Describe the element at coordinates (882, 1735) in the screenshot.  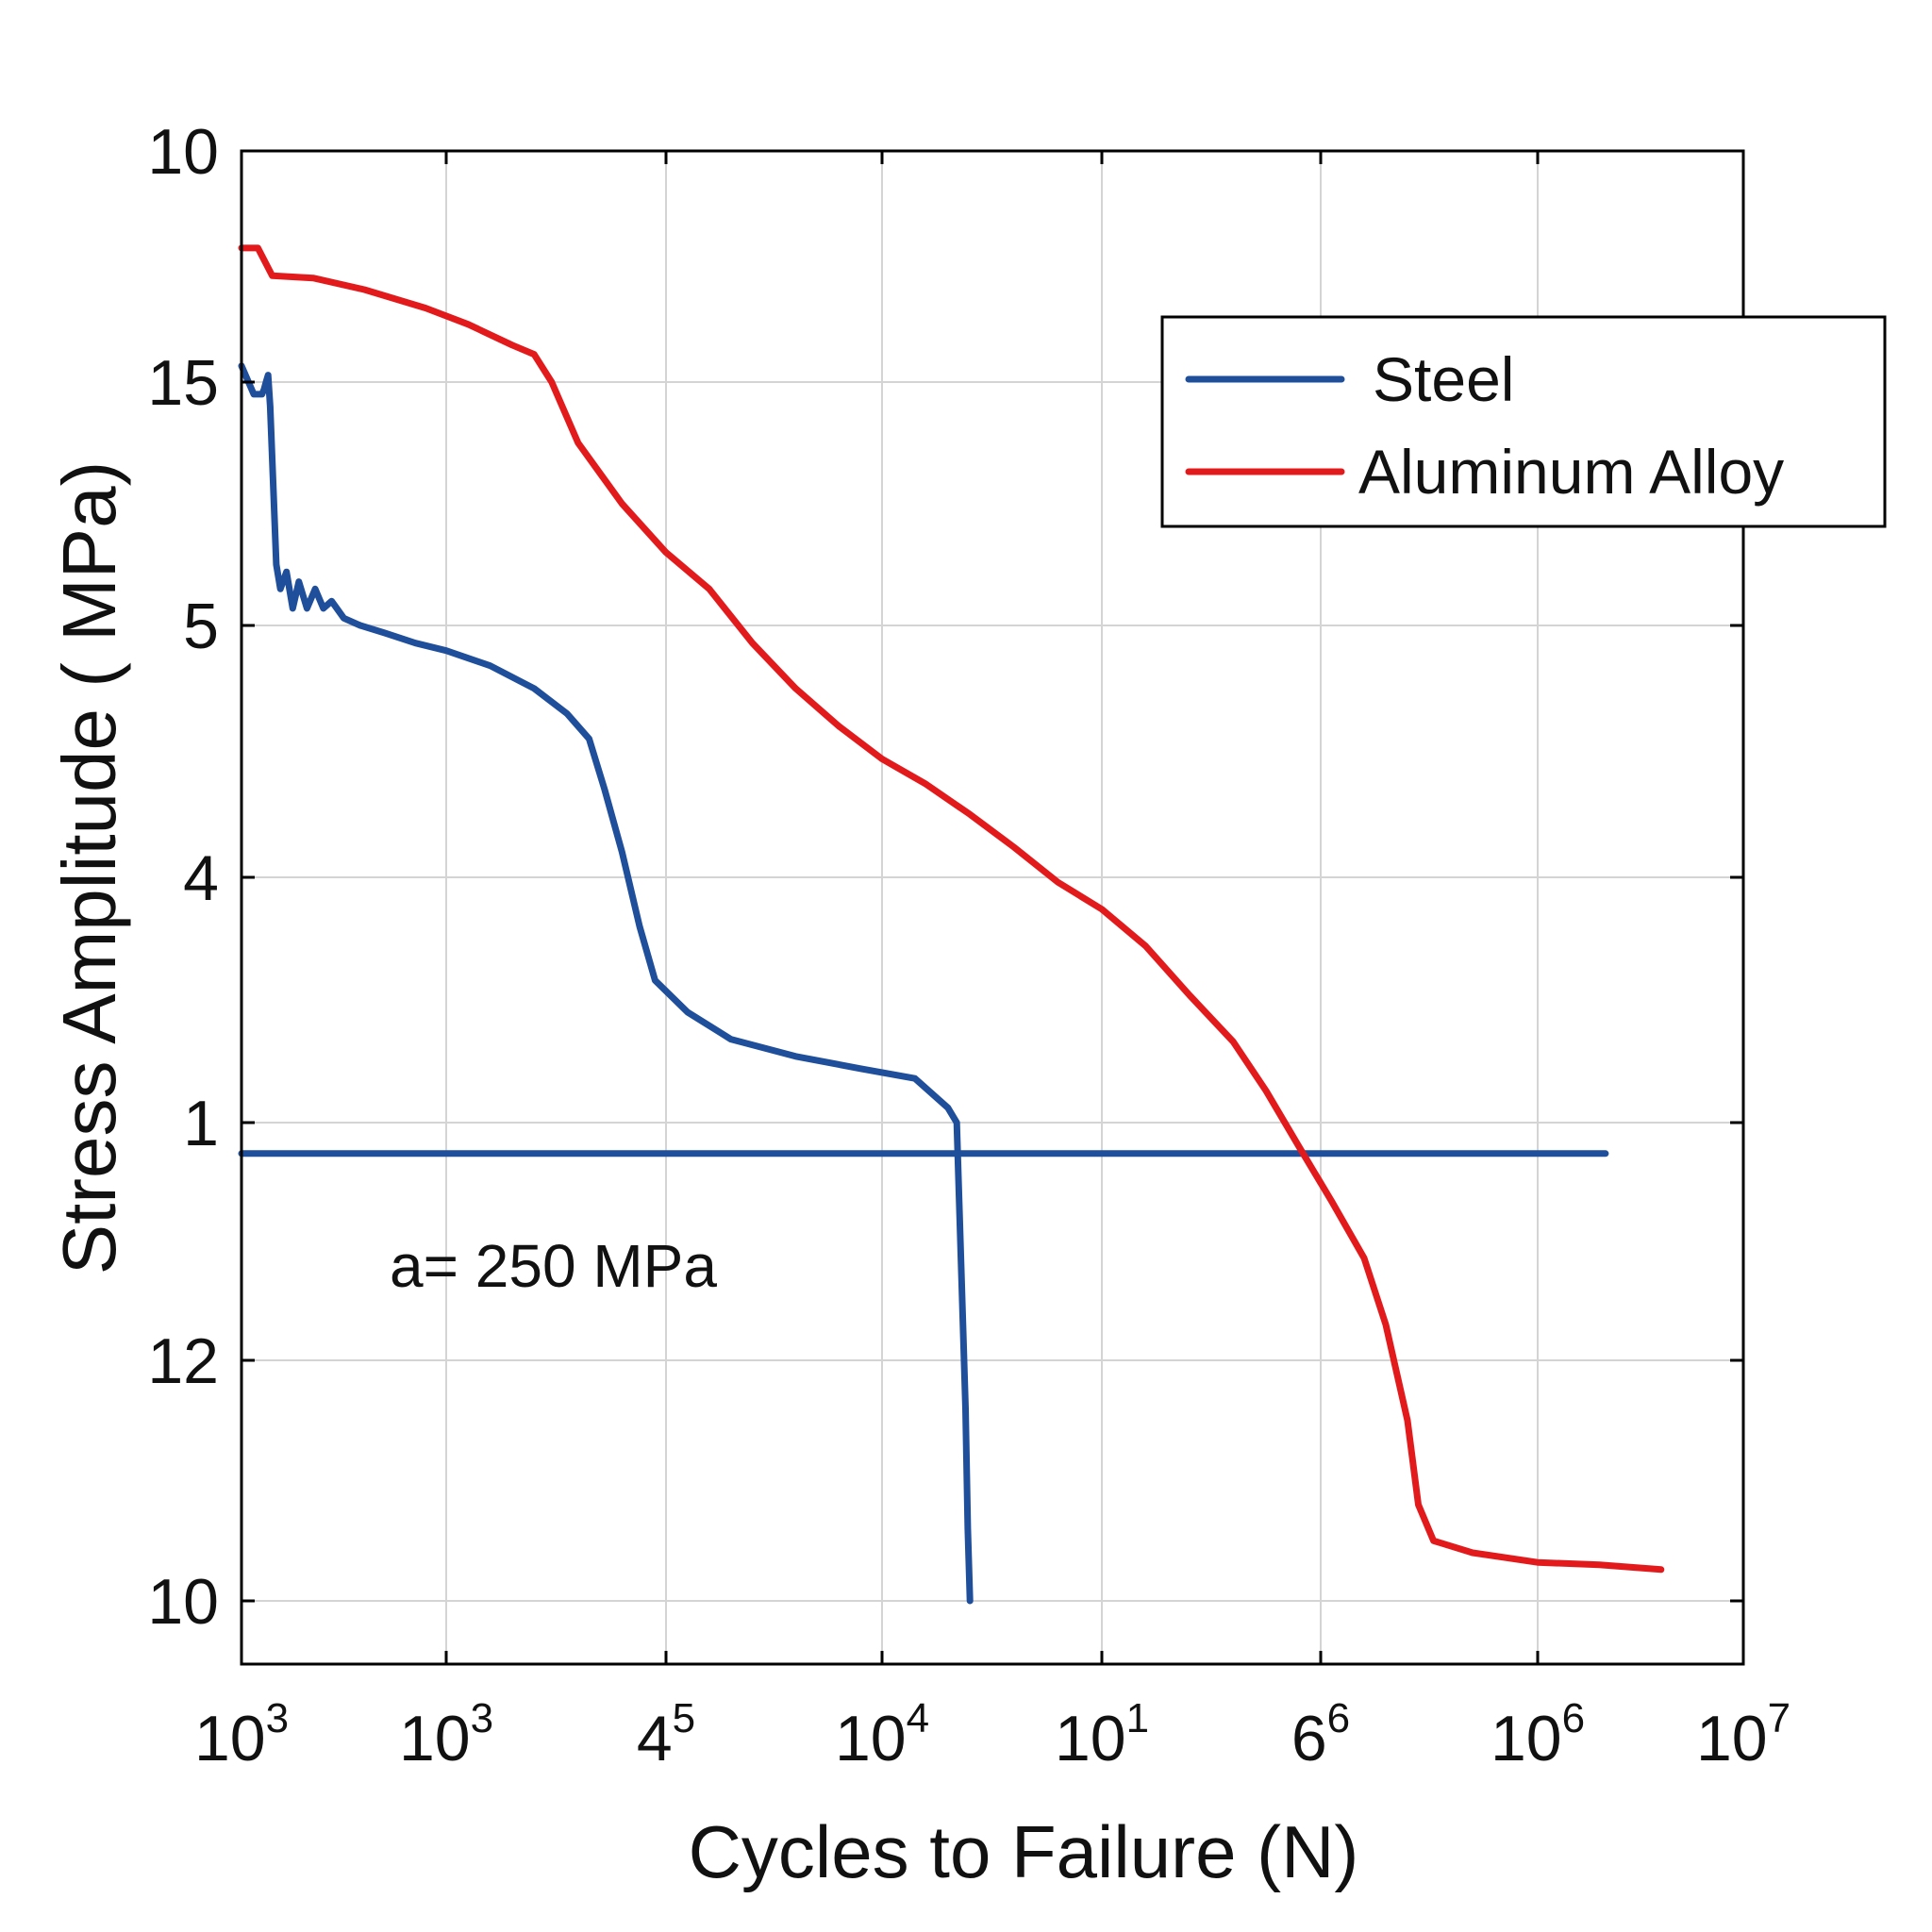
I see `x-tick-label: 10⁴` at that location.